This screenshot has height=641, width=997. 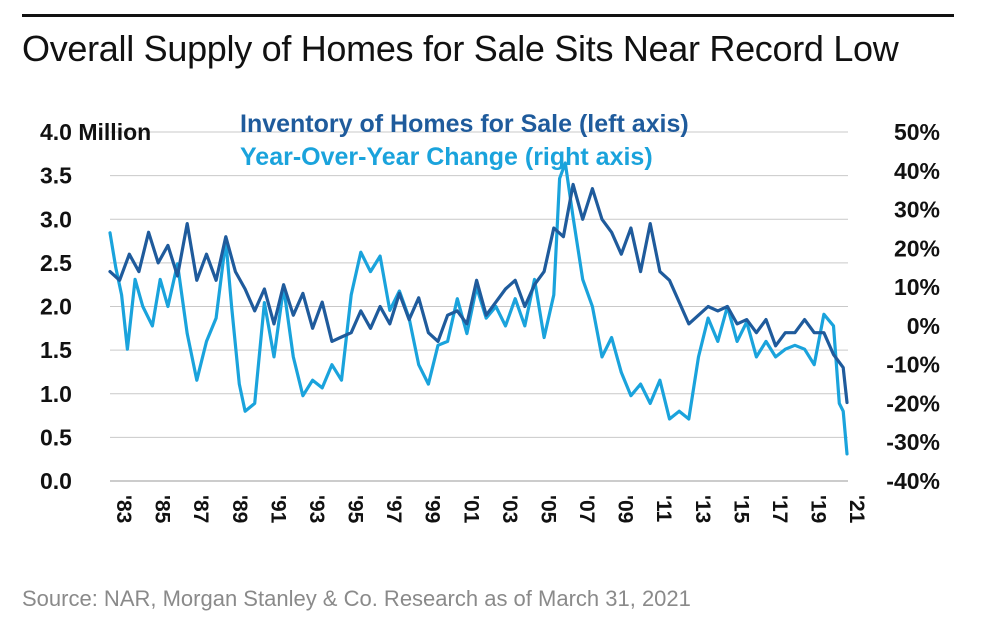 What do you see at coordinates (663, 509) in the screenshot?
I see `x-tick-label: '11` at bounding box center [663, 509].